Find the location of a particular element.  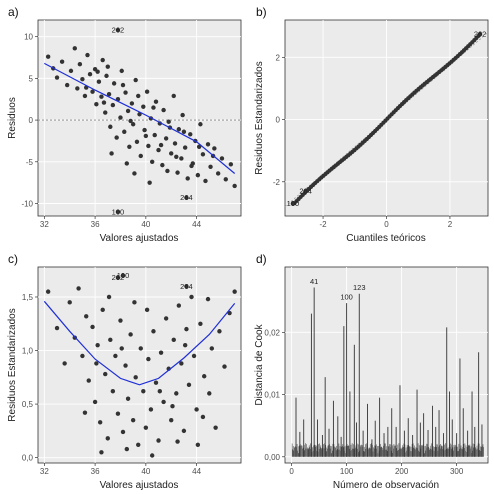

panel-a-xtick-label: 44 is located at coordinates (196, 224).